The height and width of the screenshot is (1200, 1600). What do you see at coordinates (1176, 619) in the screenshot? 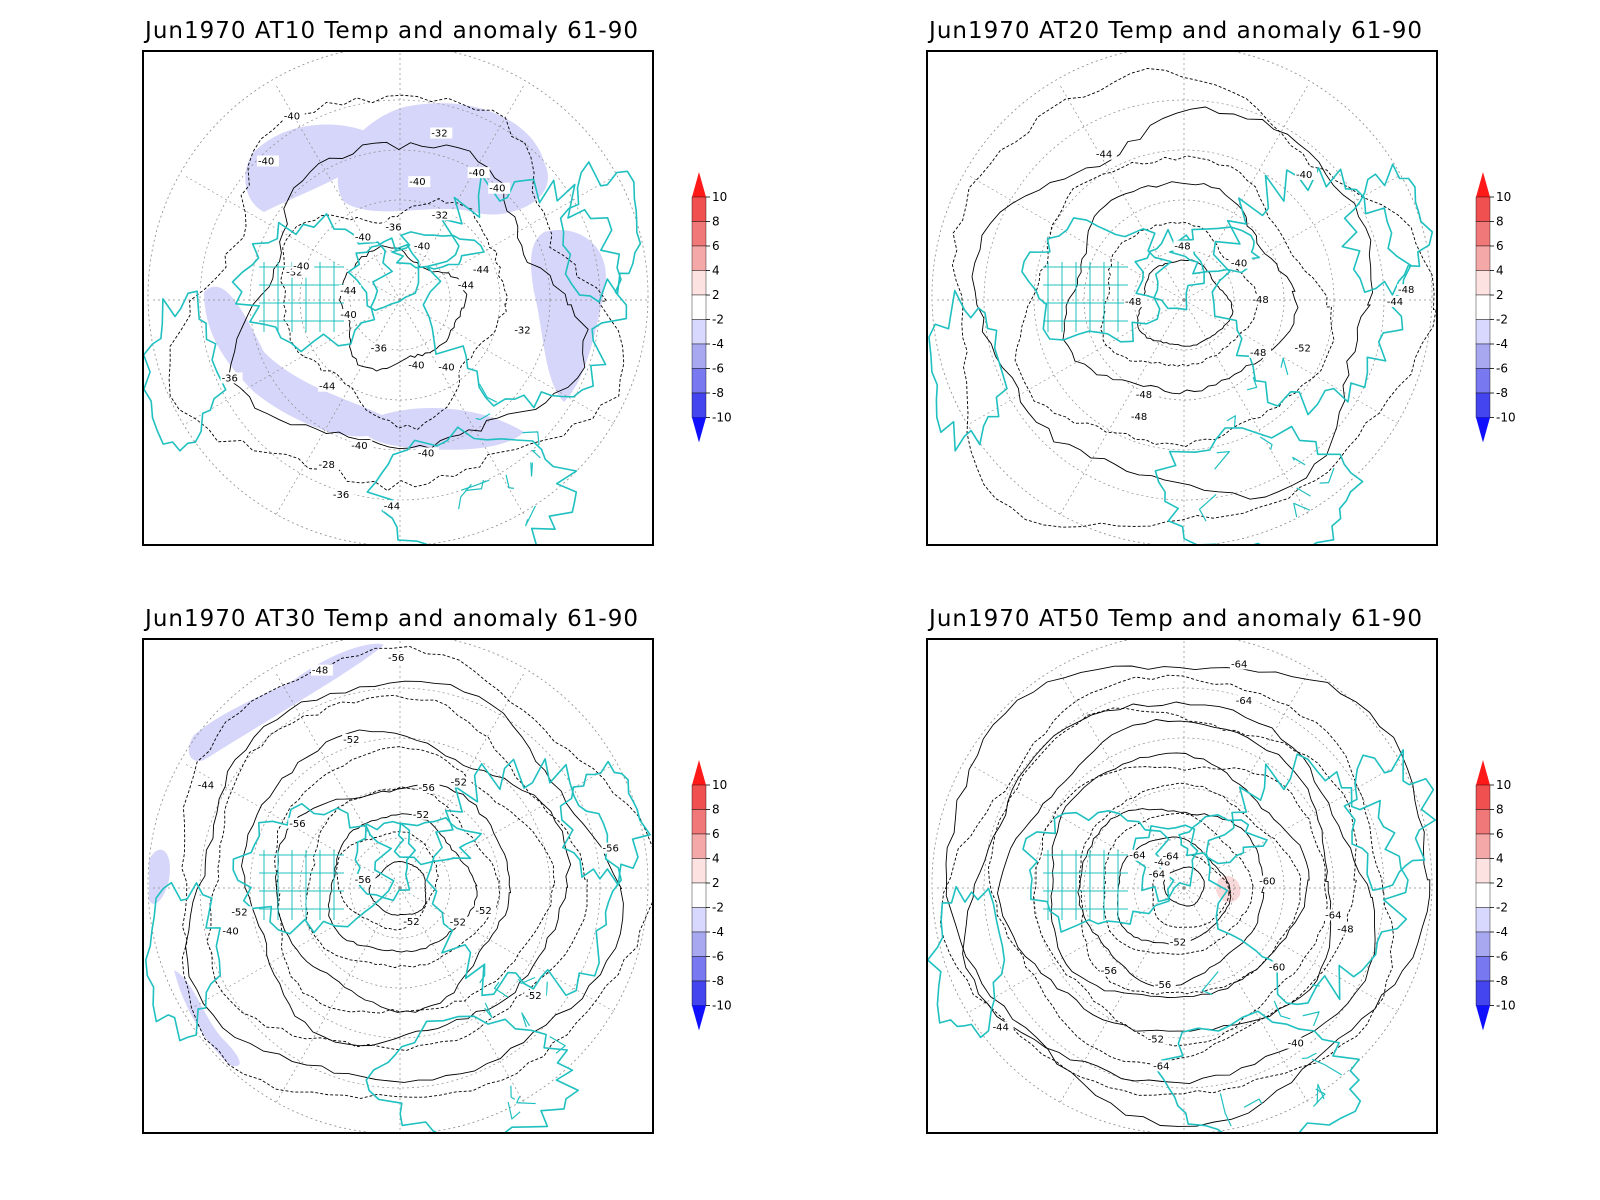
I see `panel-title-at50: Jun1970 AT50 Temp and anomaly 61-90` at bounding box center [1176, 619].